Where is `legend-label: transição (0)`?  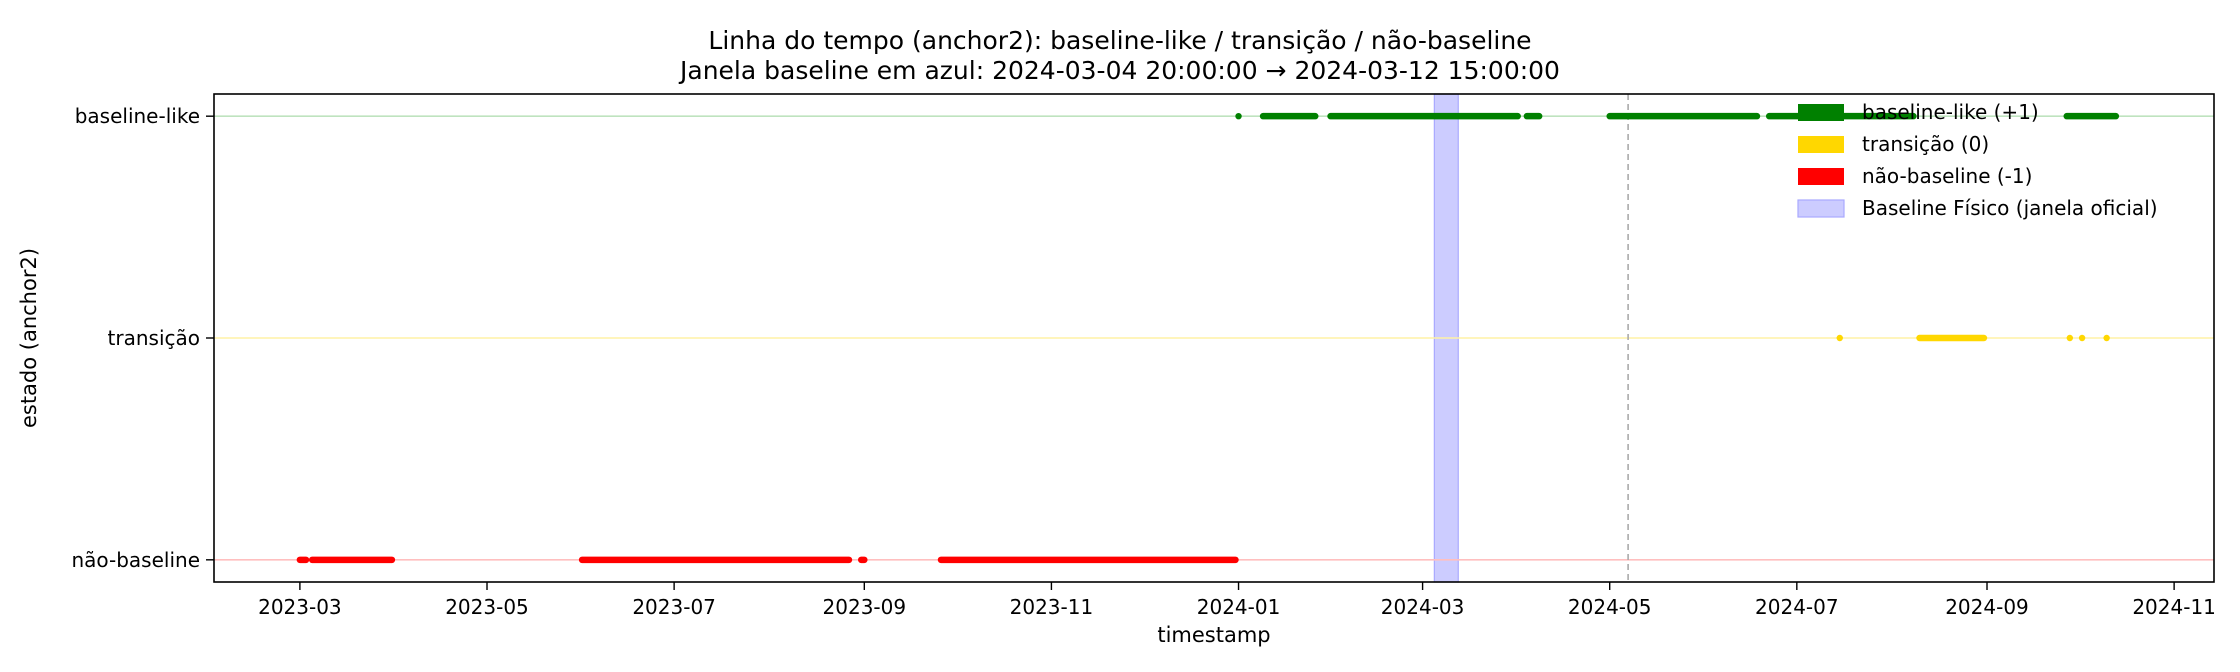
legend-label: transição (0) is located at coordinates (1925, 144).